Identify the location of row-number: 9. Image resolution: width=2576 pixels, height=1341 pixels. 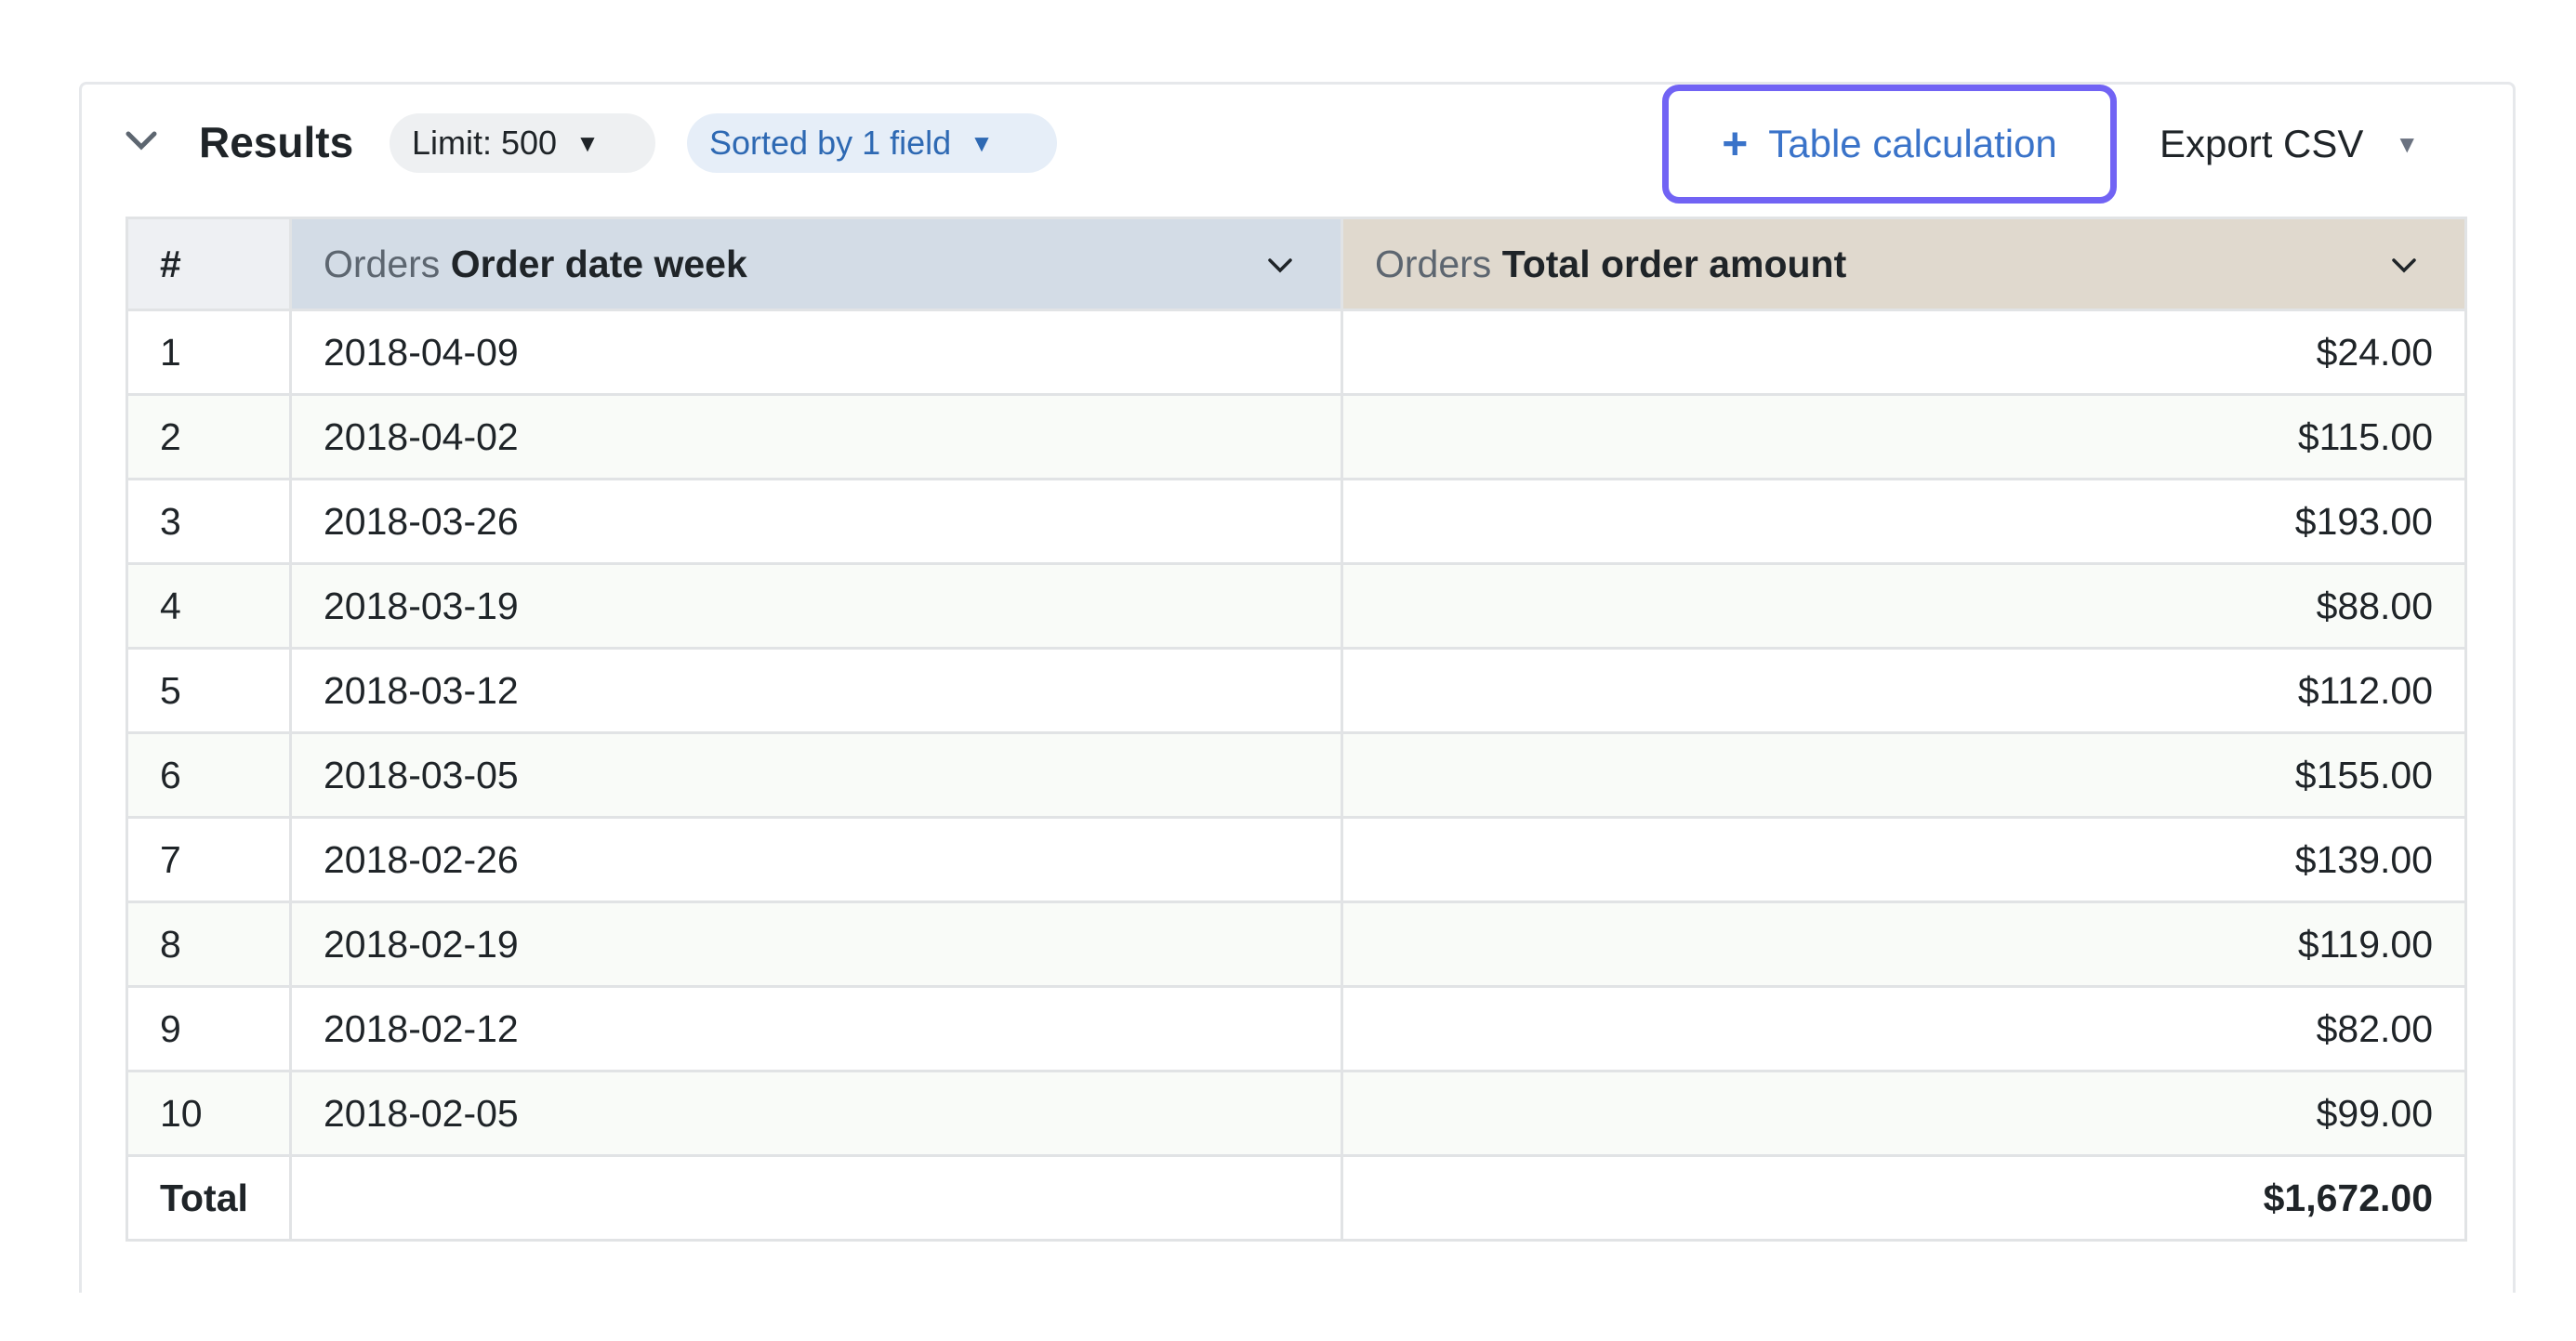
(208, 1028).